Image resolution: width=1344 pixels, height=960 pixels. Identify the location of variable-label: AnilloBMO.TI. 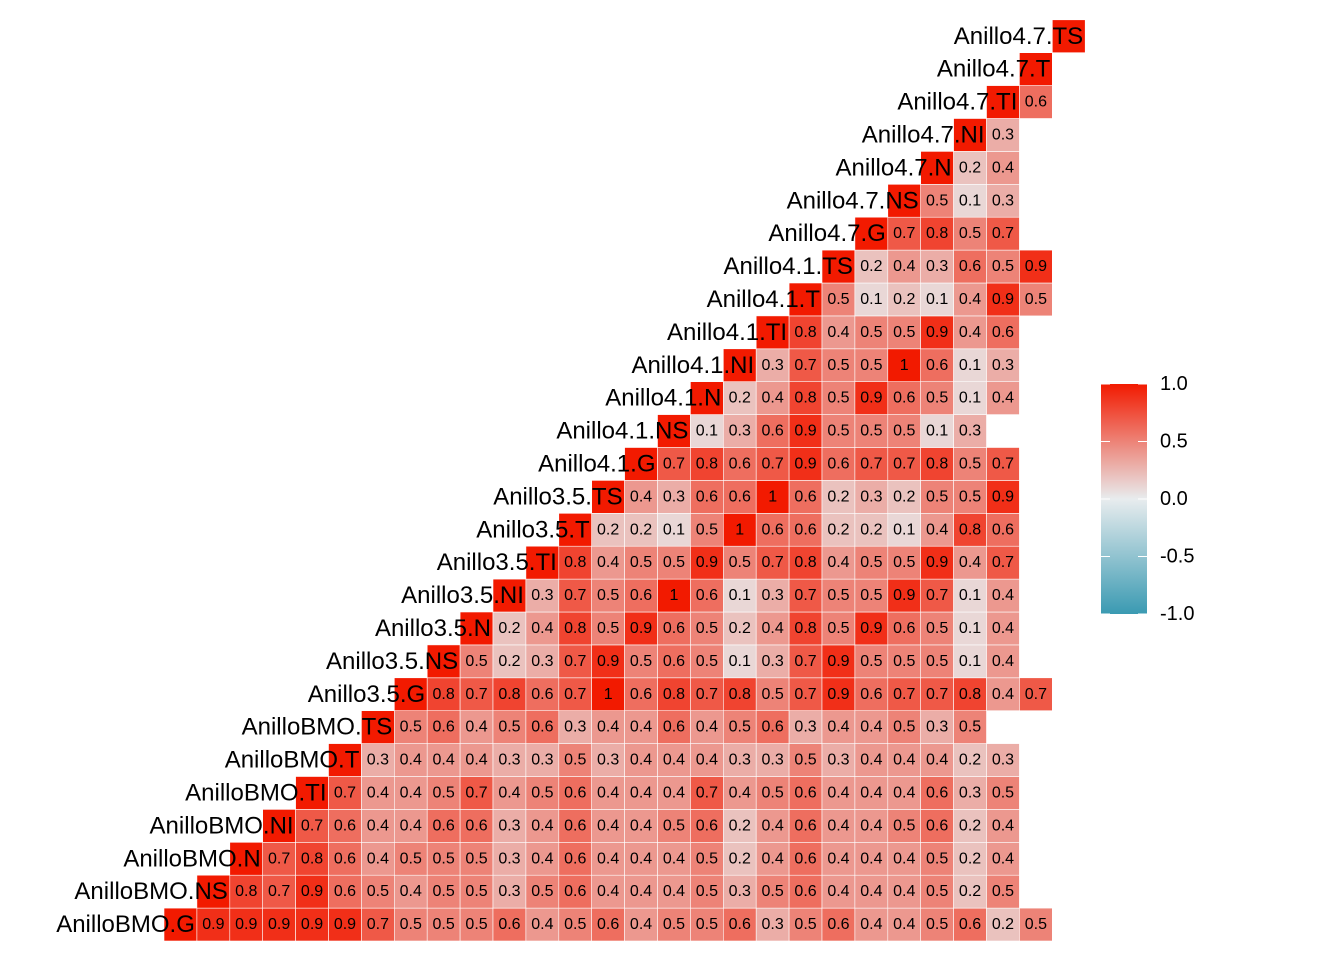
(255, 792).